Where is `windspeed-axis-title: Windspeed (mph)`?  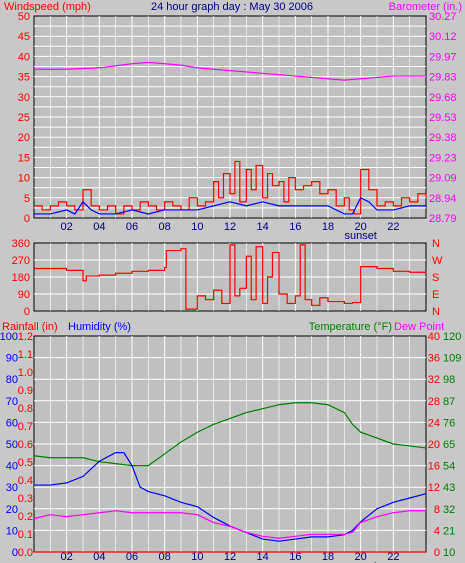
windspeed-axis-title: Windspeed (mph) is located at coordinates (47, 7).